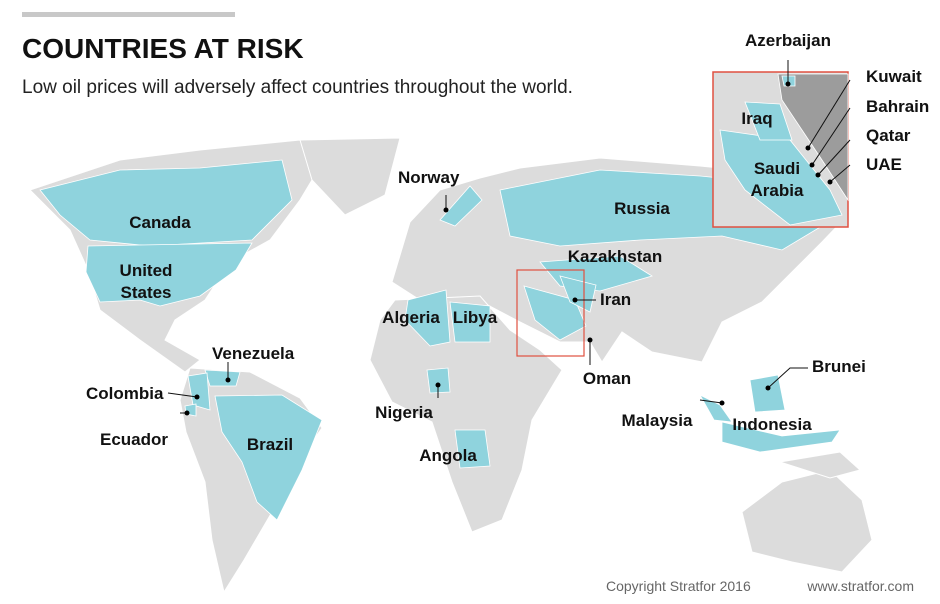 Image resolution: width=940 pixels, height=604 pixels. Describe the element at coordinates (615, 299) in the screenshot. I see `country-label: Iran` at that location.